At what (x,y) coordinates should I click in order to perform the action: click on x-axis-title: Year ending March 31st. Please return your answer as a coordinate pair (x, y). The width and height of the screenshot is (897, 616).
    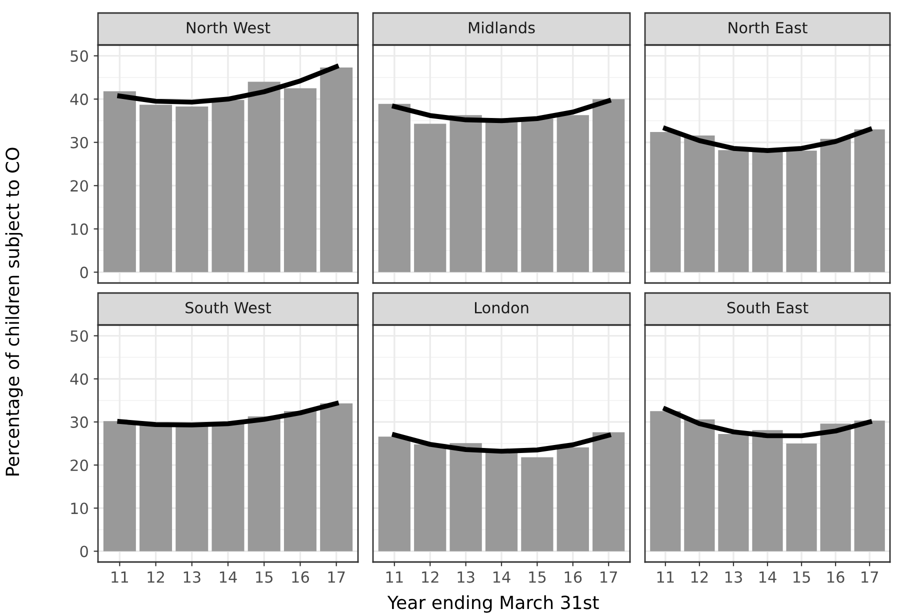
    Looking at the image, I should click on (493, 604).